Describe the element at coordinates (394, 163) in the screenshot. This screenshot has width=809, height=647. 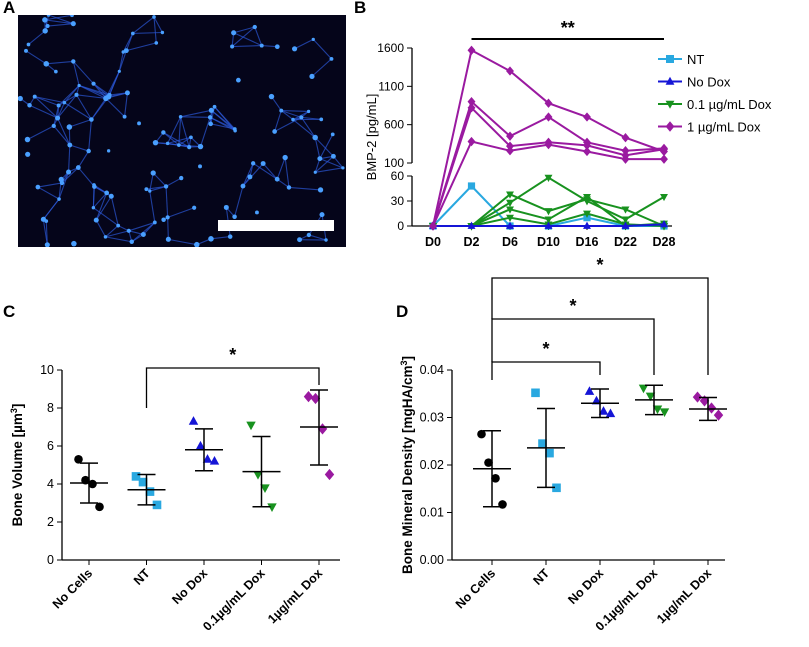
I see `y-tick-label: 100` at that location.